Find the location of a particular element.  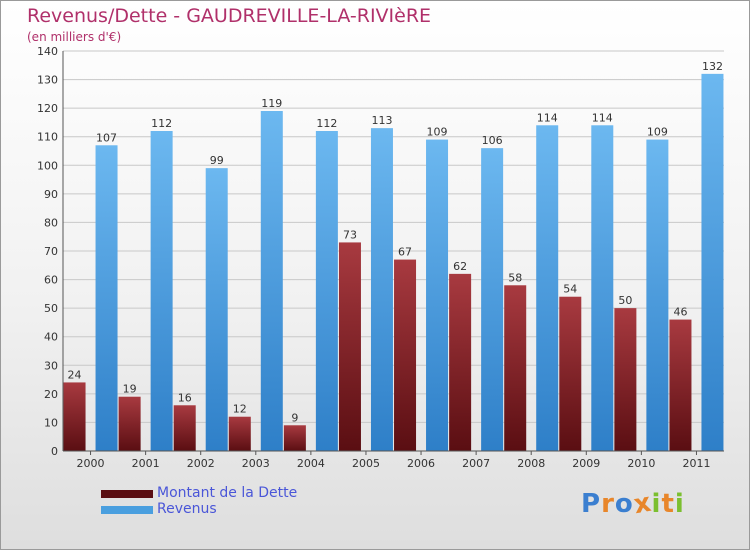

y-tick-label: 140 is located at coordinates (47, 51).